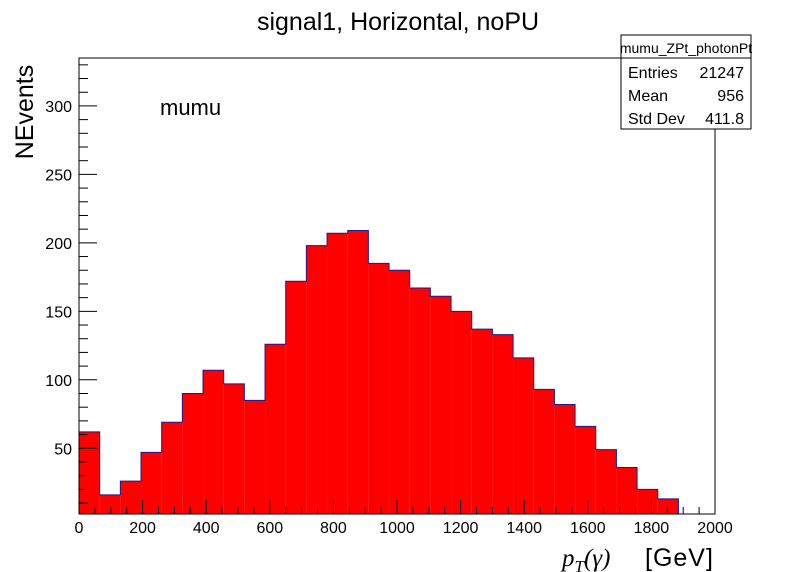 The height and width of the screenshot is (572, 796). Describe the element at coordinates (648, 96) in the screenshot. I see `stats-mean-label: Mean` at that location.